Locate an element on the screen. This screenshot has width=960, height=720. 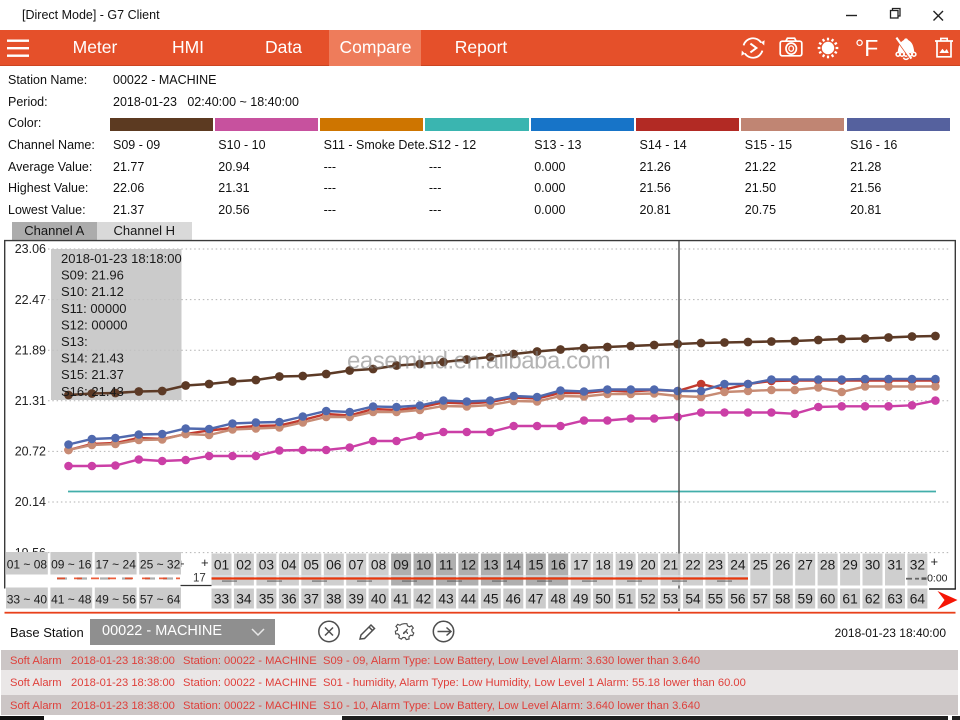
svg-text: 39 is located at coordinates (357, 599).